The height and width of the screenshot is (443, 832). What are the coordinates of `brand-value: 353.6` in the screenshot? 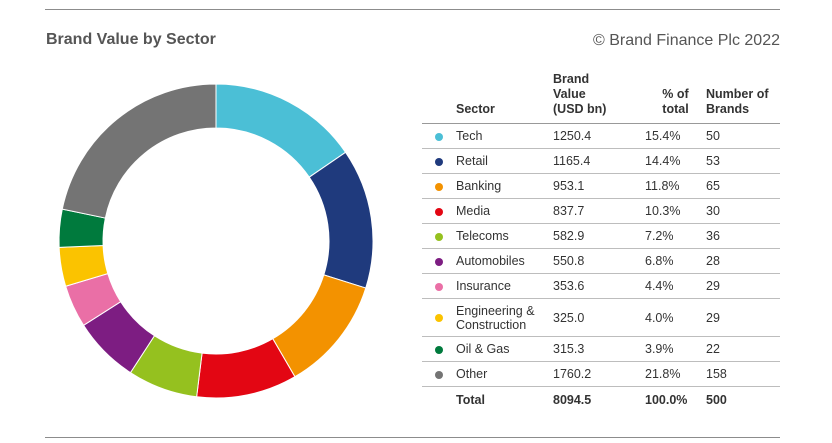 It's located at (599, 286).